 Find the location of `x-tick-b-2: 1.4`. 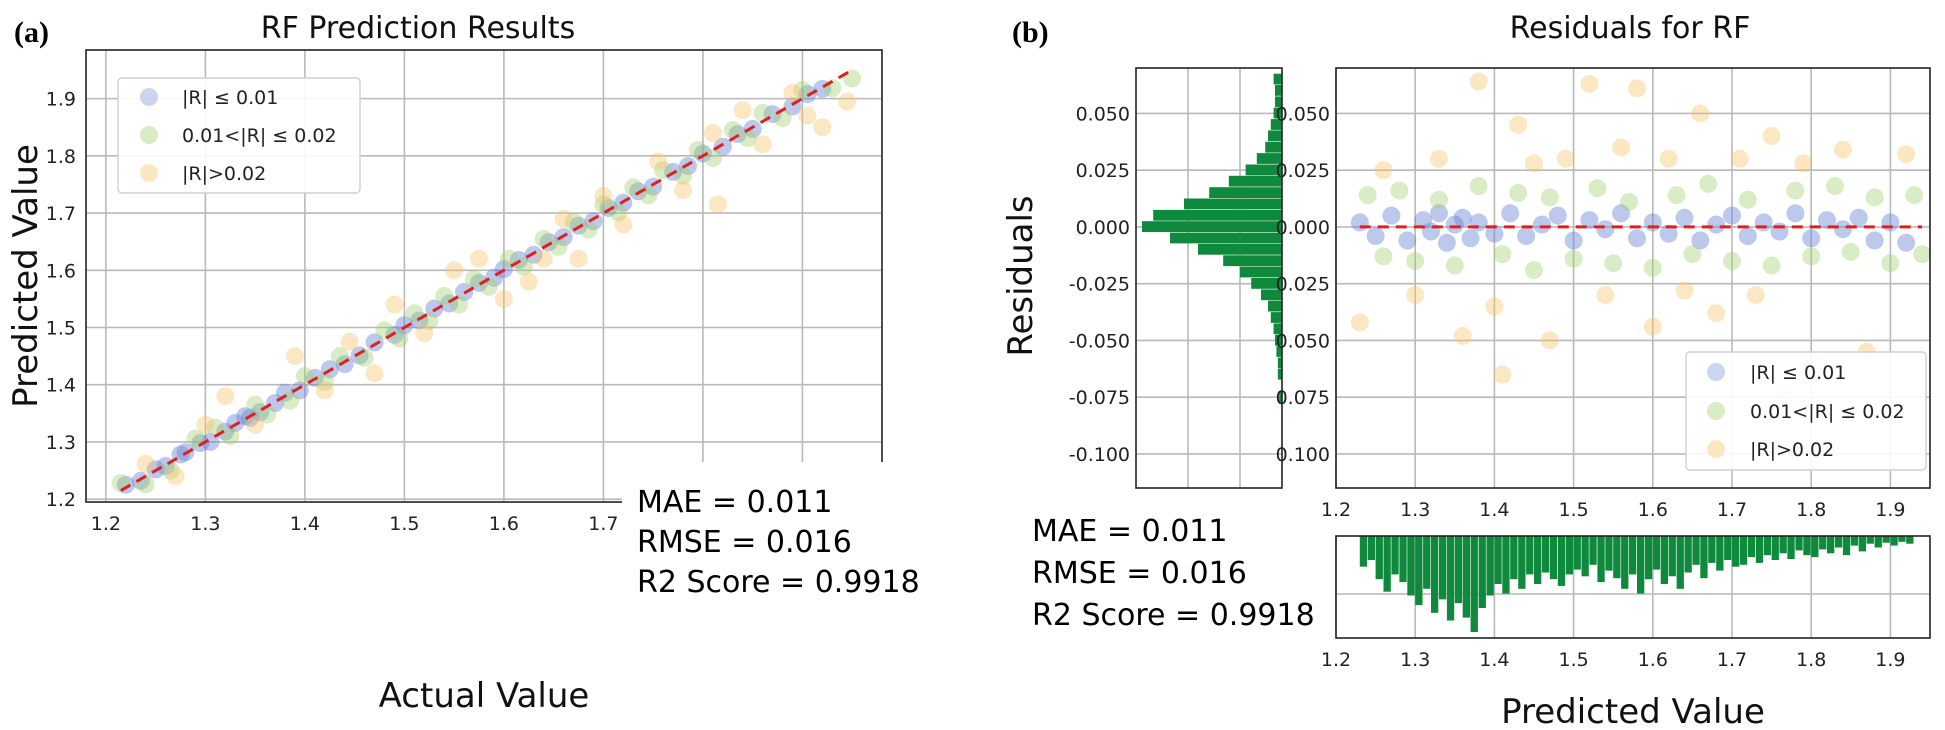

x-tick-b-2: 1.4 is located at coordinates (1494, 510).